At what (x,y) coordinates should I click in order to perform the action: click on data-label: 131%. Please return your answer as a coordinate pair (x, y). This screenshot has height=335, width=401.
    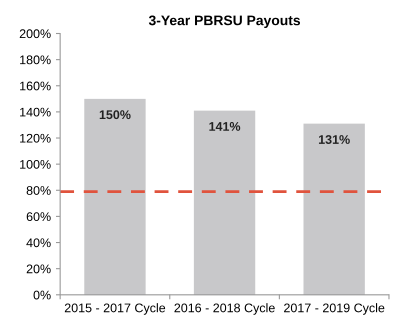
    Looking at the image, I should click on (334, 139).